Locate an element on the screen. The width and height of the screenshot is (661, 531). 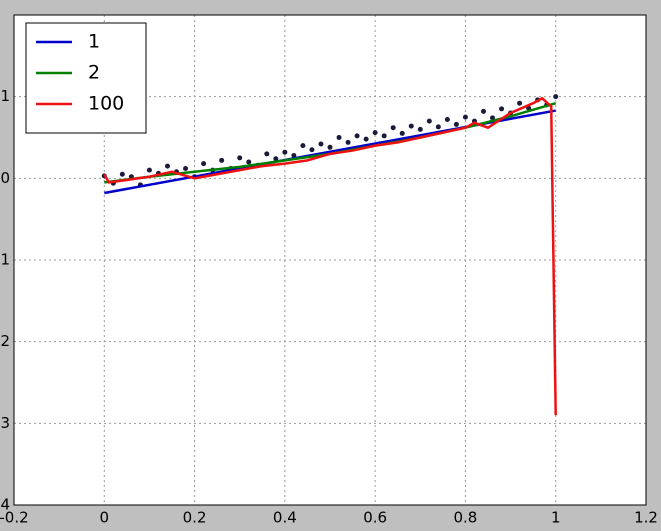
legend: 1 2 100 is located at coordinates (86, 78).